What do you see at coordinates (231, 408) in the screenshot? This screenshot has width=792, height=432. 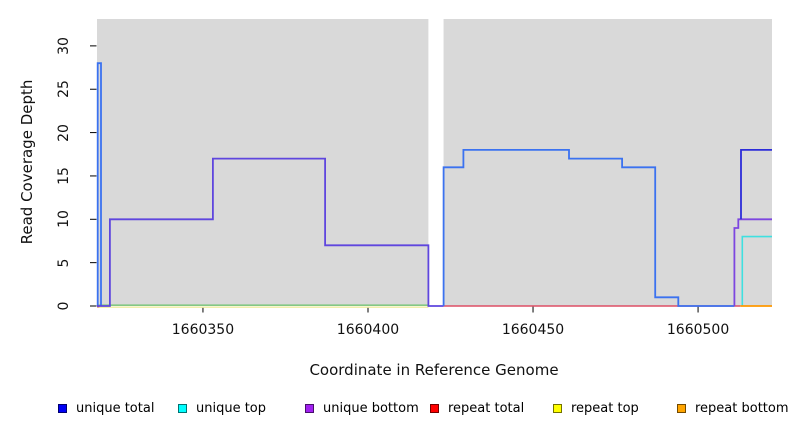 I see `legend-label: unique top` at bounding box center [231, 408].